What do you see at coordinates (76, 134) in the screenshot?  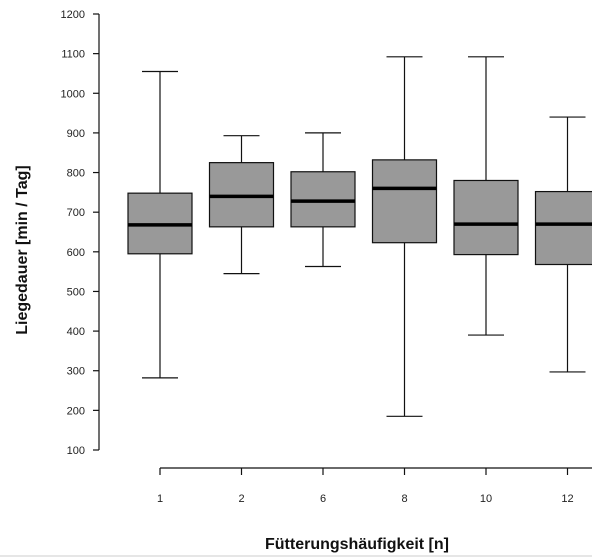 I see `y-tick-label: 900` at bounding box center [76, 134].